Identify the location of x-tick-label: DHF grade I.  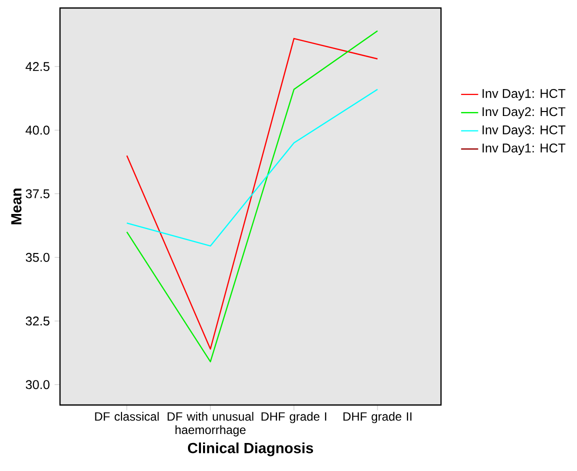
(294, 418).